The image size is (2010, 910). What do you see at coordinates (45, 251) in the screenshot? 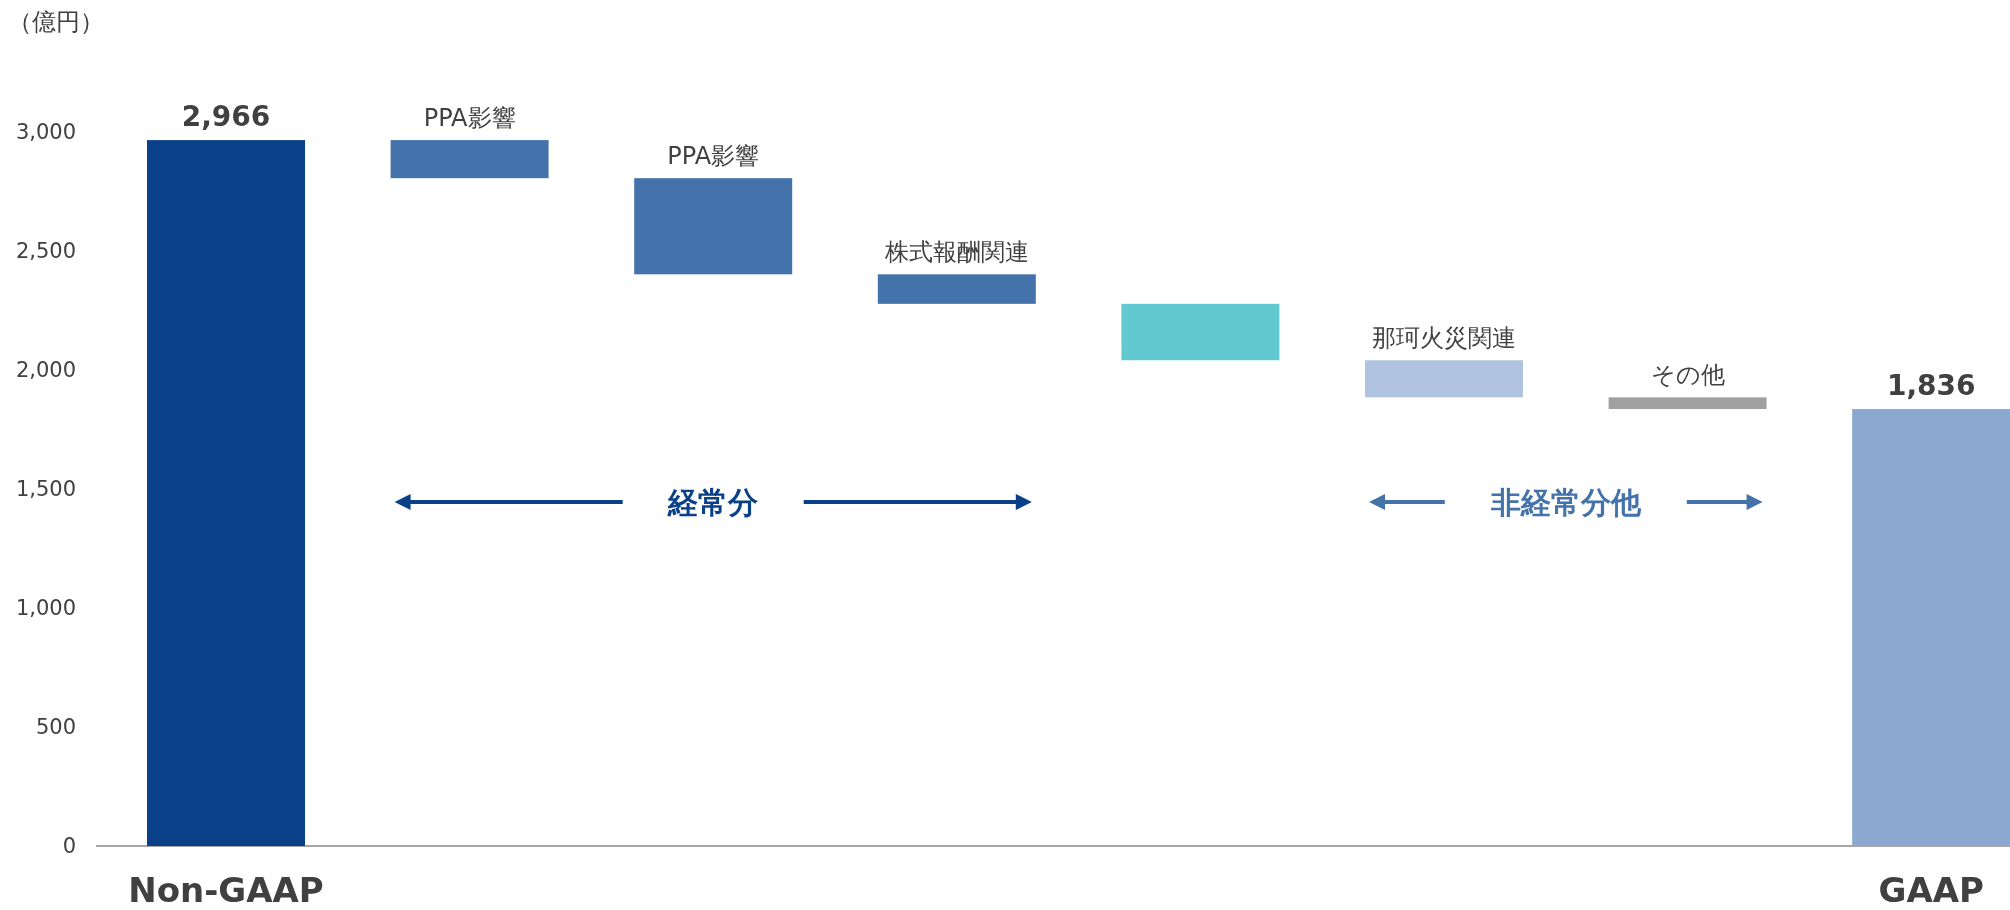
I see `y-tick-label: 2,500` at bounding box center [45, 251].